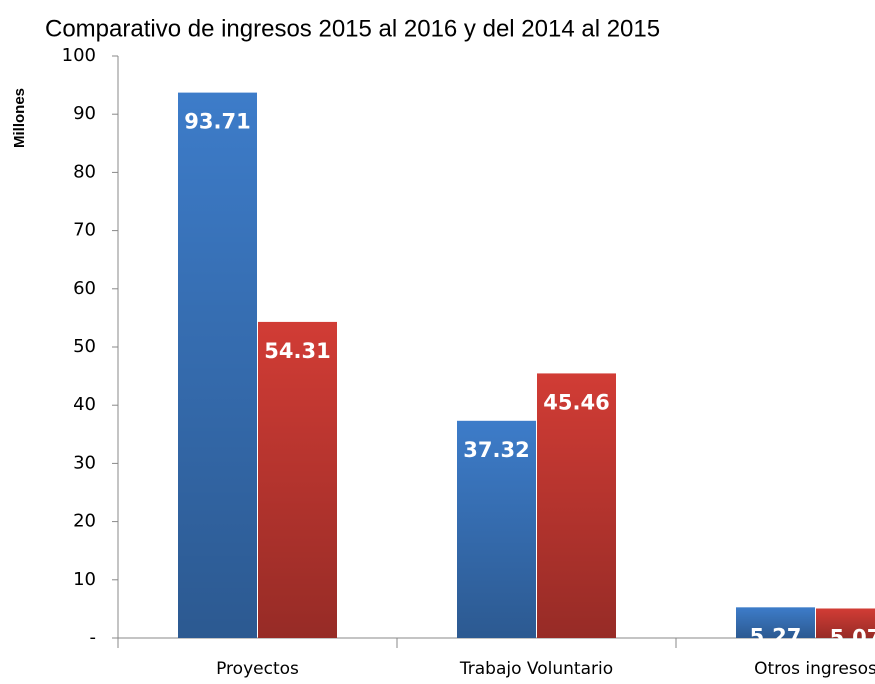 The width and height of the screenshot is (875, 684). I want to click on y-tick-label: -, so click(93, 637).